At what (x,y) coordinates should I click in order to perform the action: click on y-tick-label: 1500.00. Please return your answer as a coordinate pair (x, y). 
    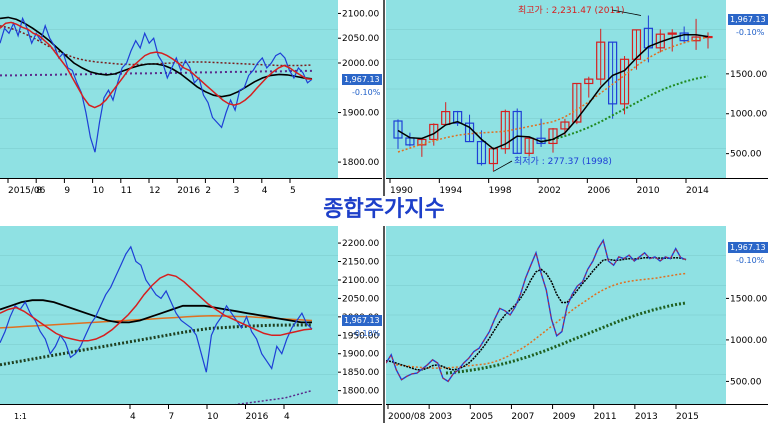
    Looking at the image, I should click on (748, 75).